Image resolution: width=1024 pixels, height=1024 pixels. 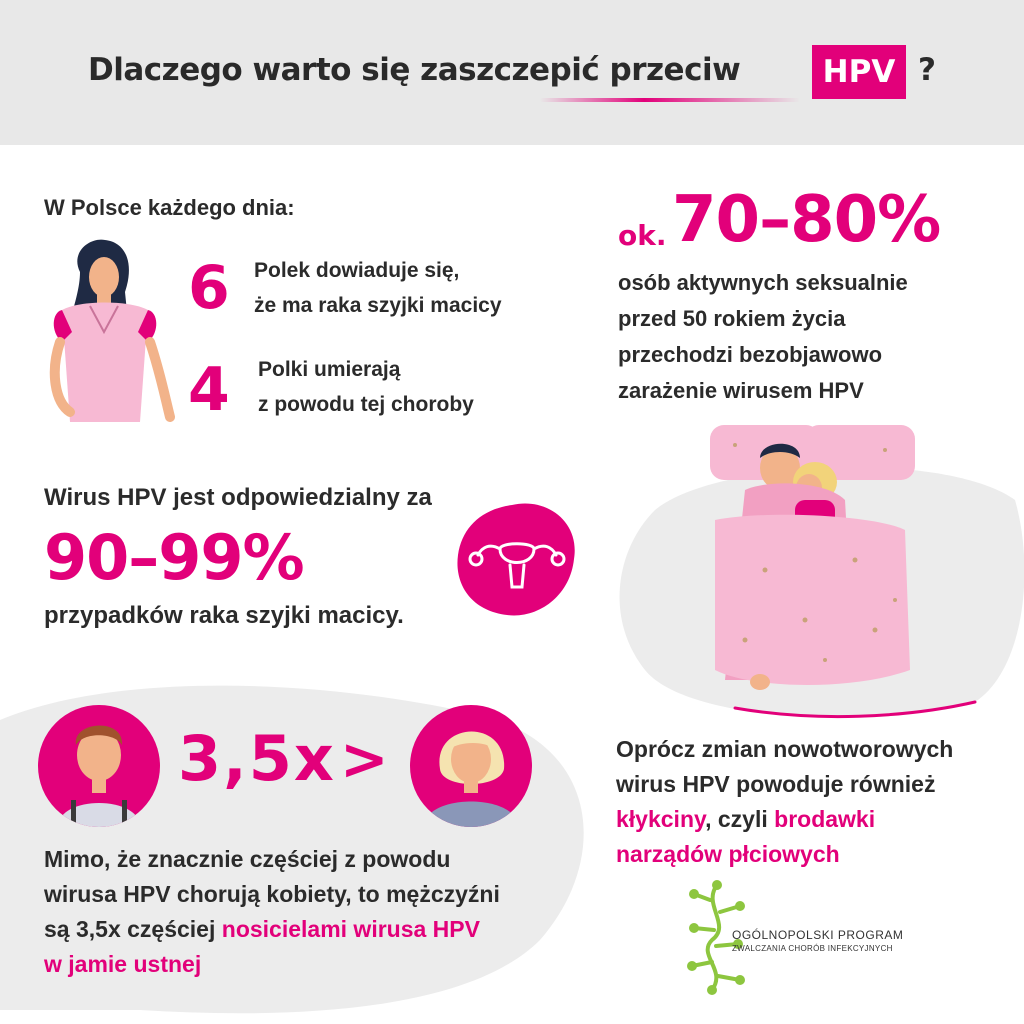 What do you see at coordinates (364, 759) in the screenshot?
I see `greater-than-symbol: >` at bounding box center [364, 759].